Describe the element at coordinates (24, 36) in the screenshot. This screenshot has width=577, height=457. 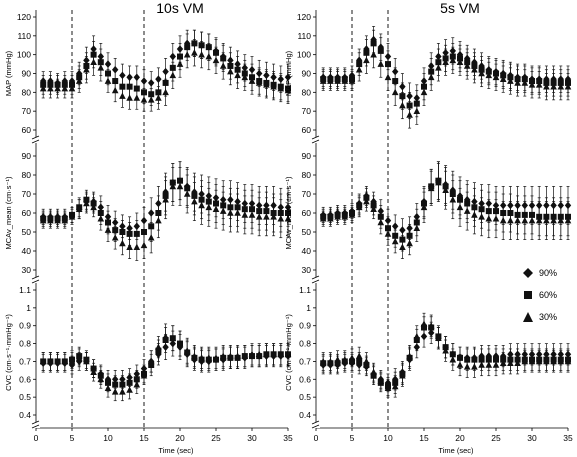
I see `y-tick-label: 110` at that location.